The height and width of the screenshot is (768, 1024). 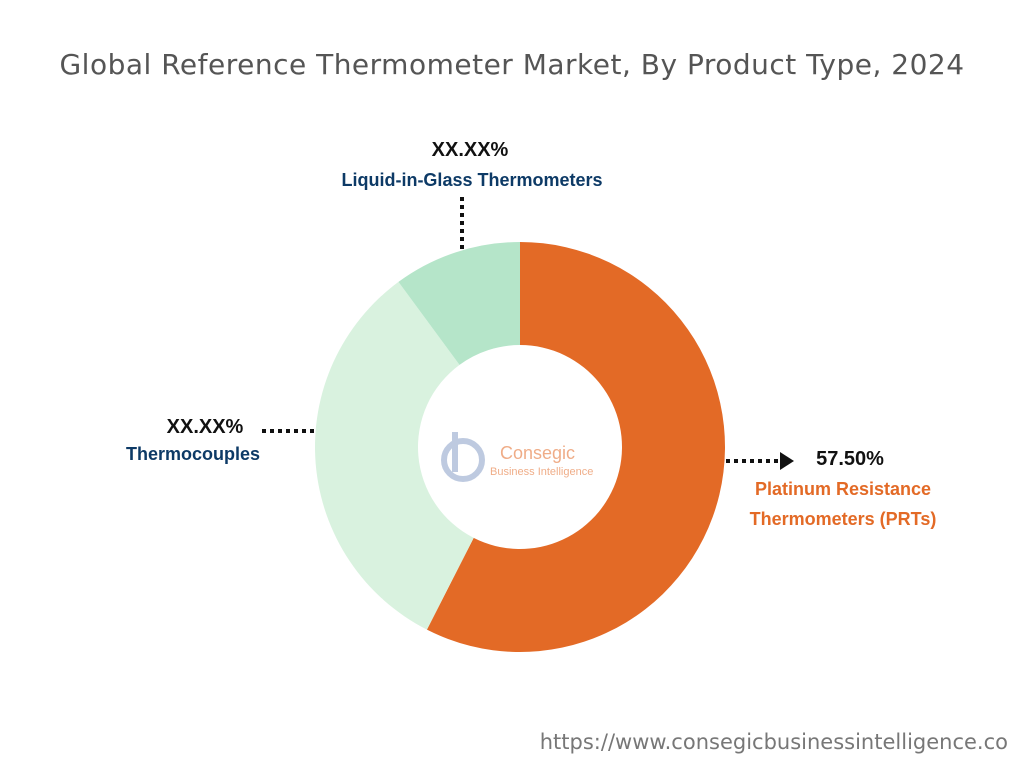 What do you see at coordinates (850, 459) in the screenshot?
I see `value-label: 57.50%` at bounding box center [850, 459].